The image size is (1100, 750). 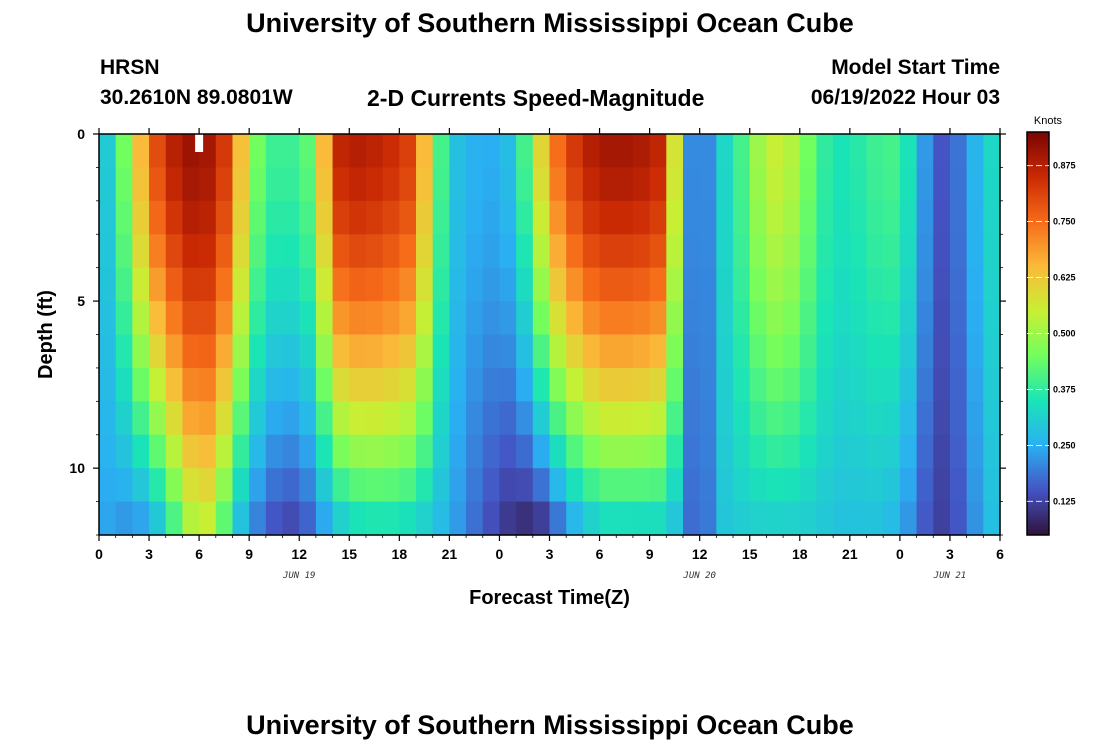 I want to click on date-label: JUN 20, so click(x=699, y=576).